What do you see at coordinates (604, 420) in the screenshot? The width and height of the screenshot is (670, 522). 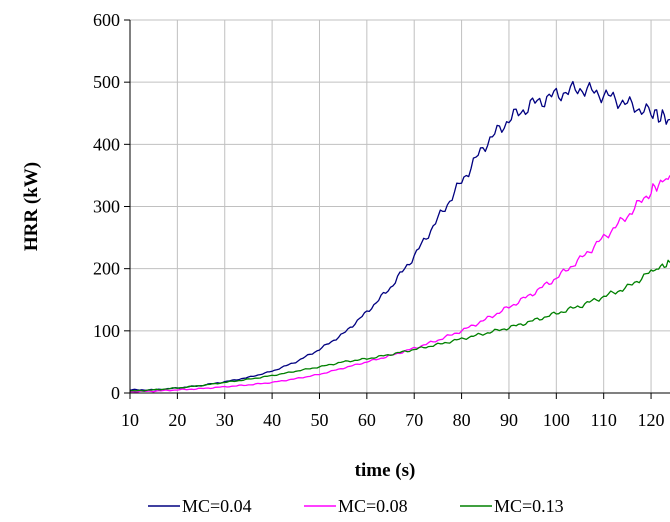 I see `x-tick-label: 110` at bounding box center [604, 420].